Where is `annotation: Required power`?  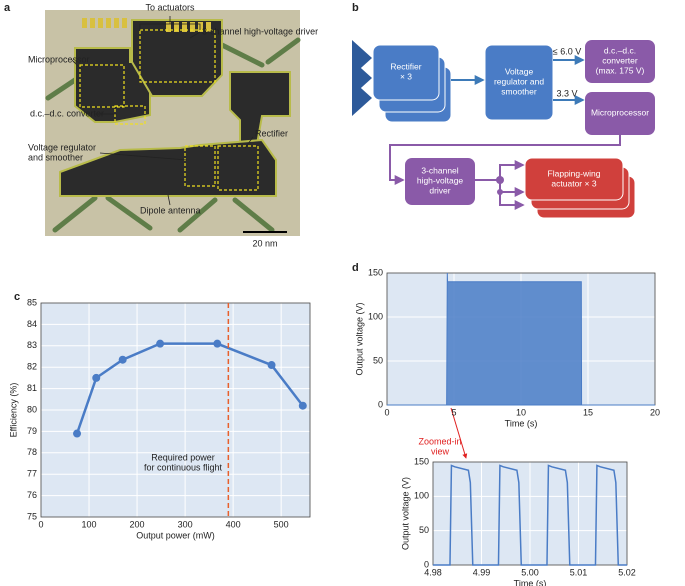
annotation: Required power is located at coordinates (183, 457).